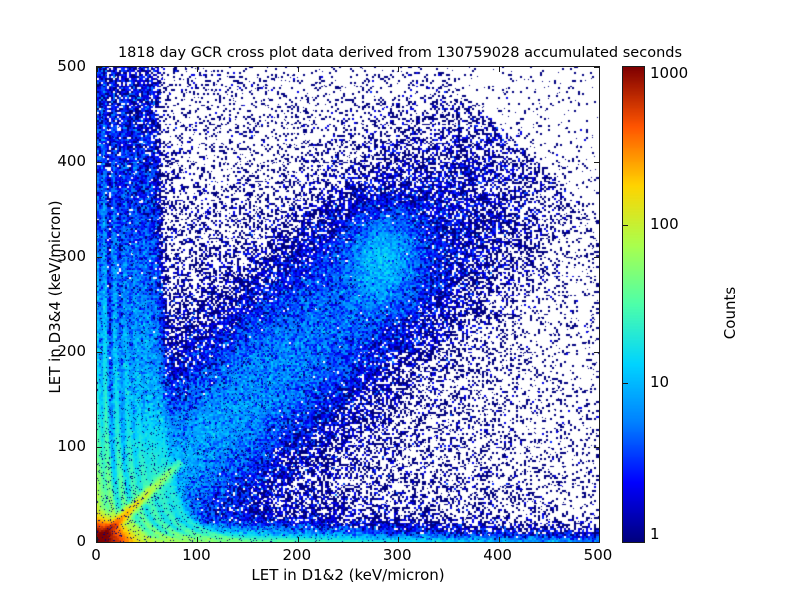 The height and width of the screenshot is (600, 800). Describe the element at coordinates (655, 534) in the screenshot. I see `colorbar-tick-label: 1` at that location.